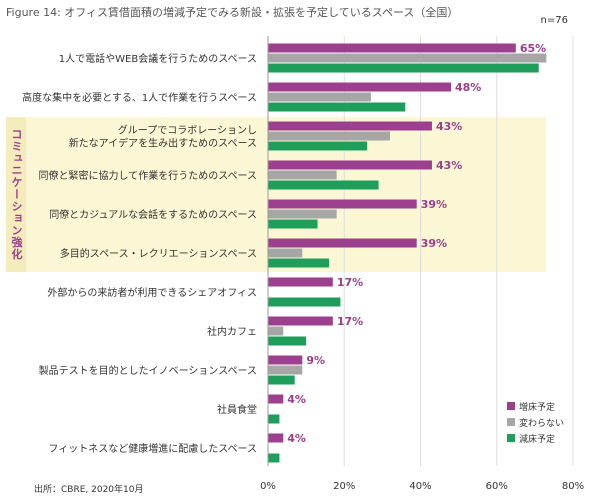 The height and width of the screenshot is (497, 600). I want to click on category-label: 社内カフェ, so click(232, 331).